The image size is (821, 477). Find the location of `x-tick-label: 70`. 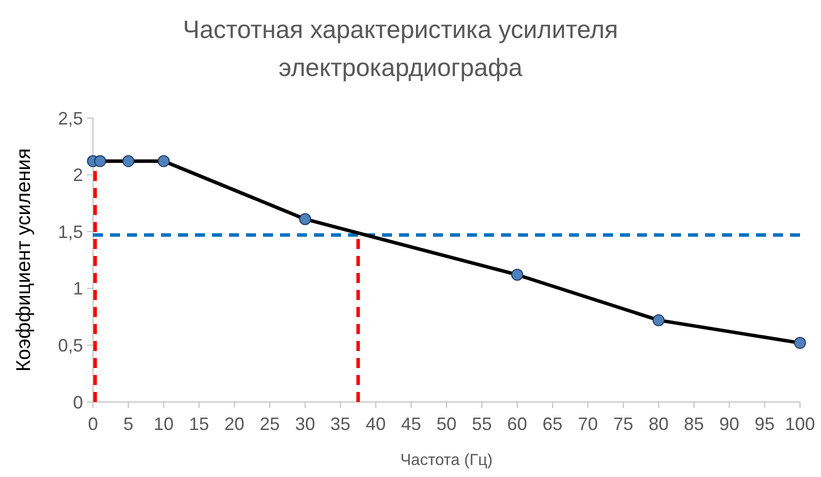

x-tick-label: 70 is located at coordinates (588, 424).